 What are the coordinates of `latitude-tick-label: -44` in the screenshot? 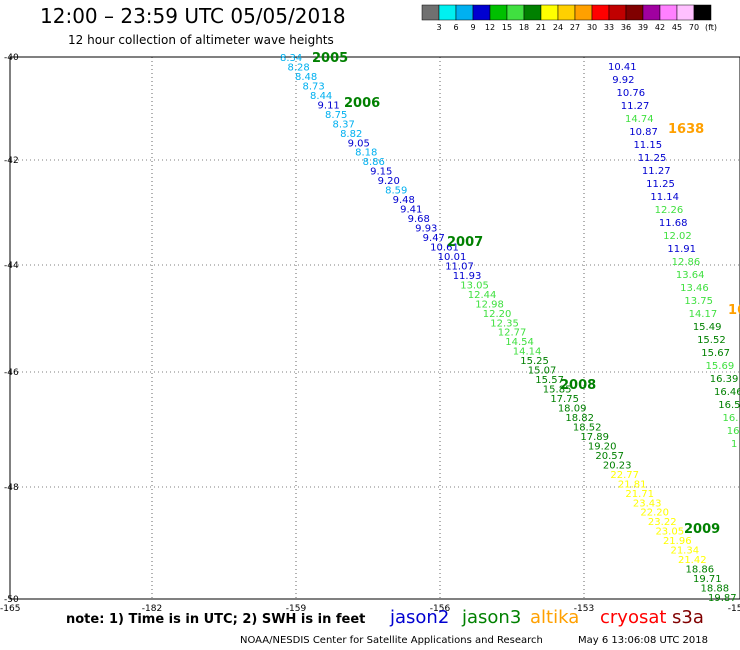 It's located at (11, 266).